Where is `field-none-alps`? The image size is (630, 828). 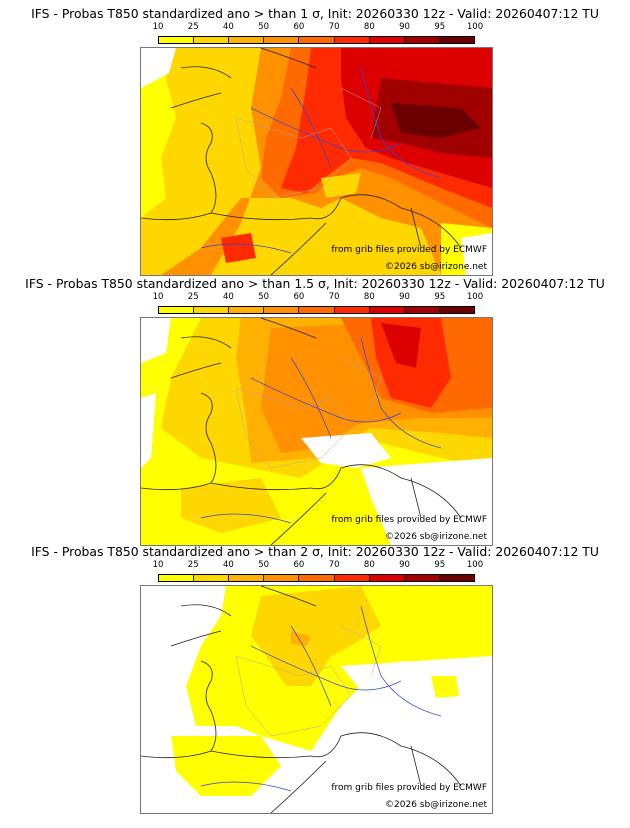
field-none-alps is located at coordinates (346, 450).